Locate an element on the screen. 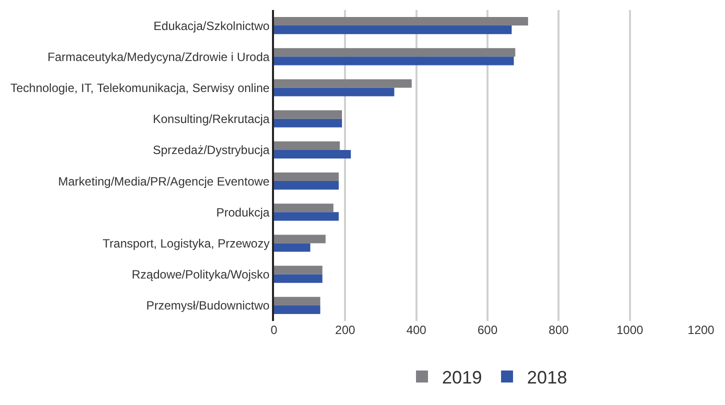 The height and width of the screenshot is (405, 725). x-tick-label: 1200 is located at coordinates (701, 330).